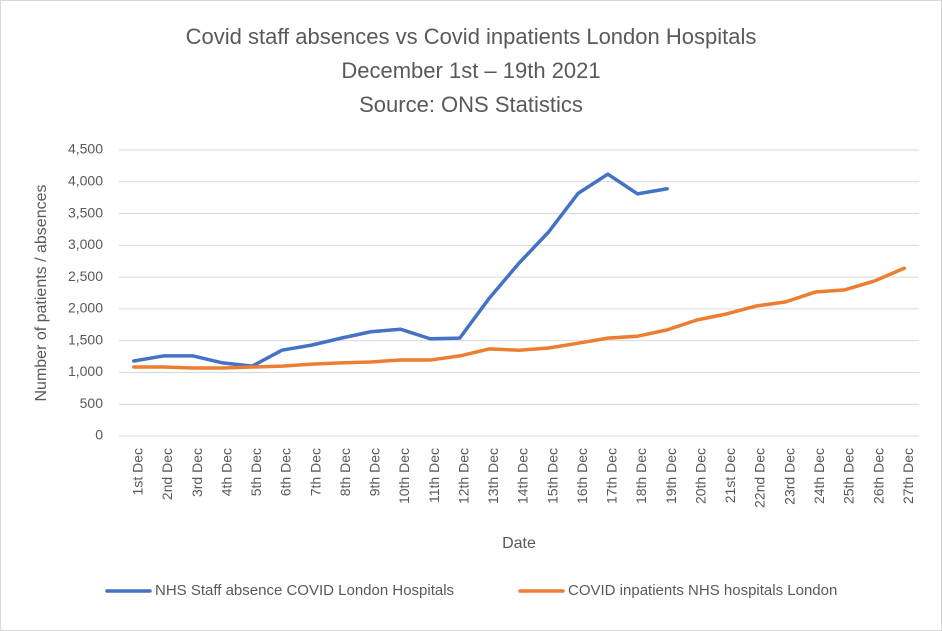 The image size is (942, 631). What do you see at coordinates (404, 476) in the screenshot?
I see `x-tick-label: 10th Dec` at bounding box center [404, 476].